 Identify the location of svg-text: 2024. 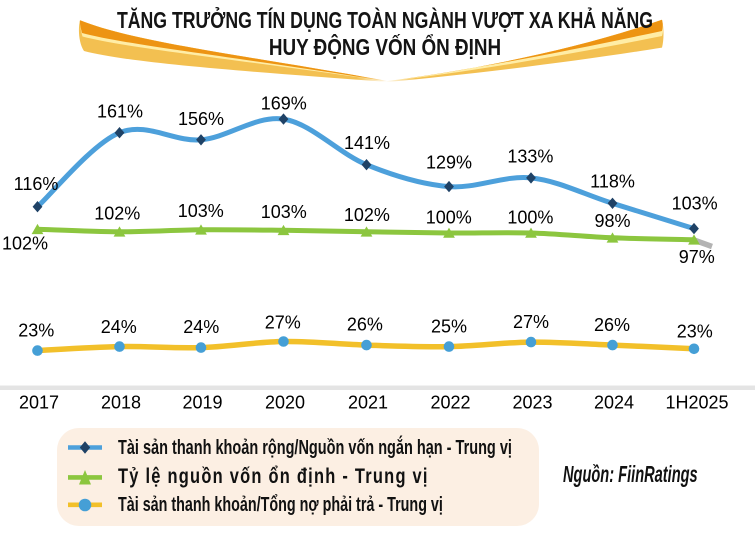
(614, 403).